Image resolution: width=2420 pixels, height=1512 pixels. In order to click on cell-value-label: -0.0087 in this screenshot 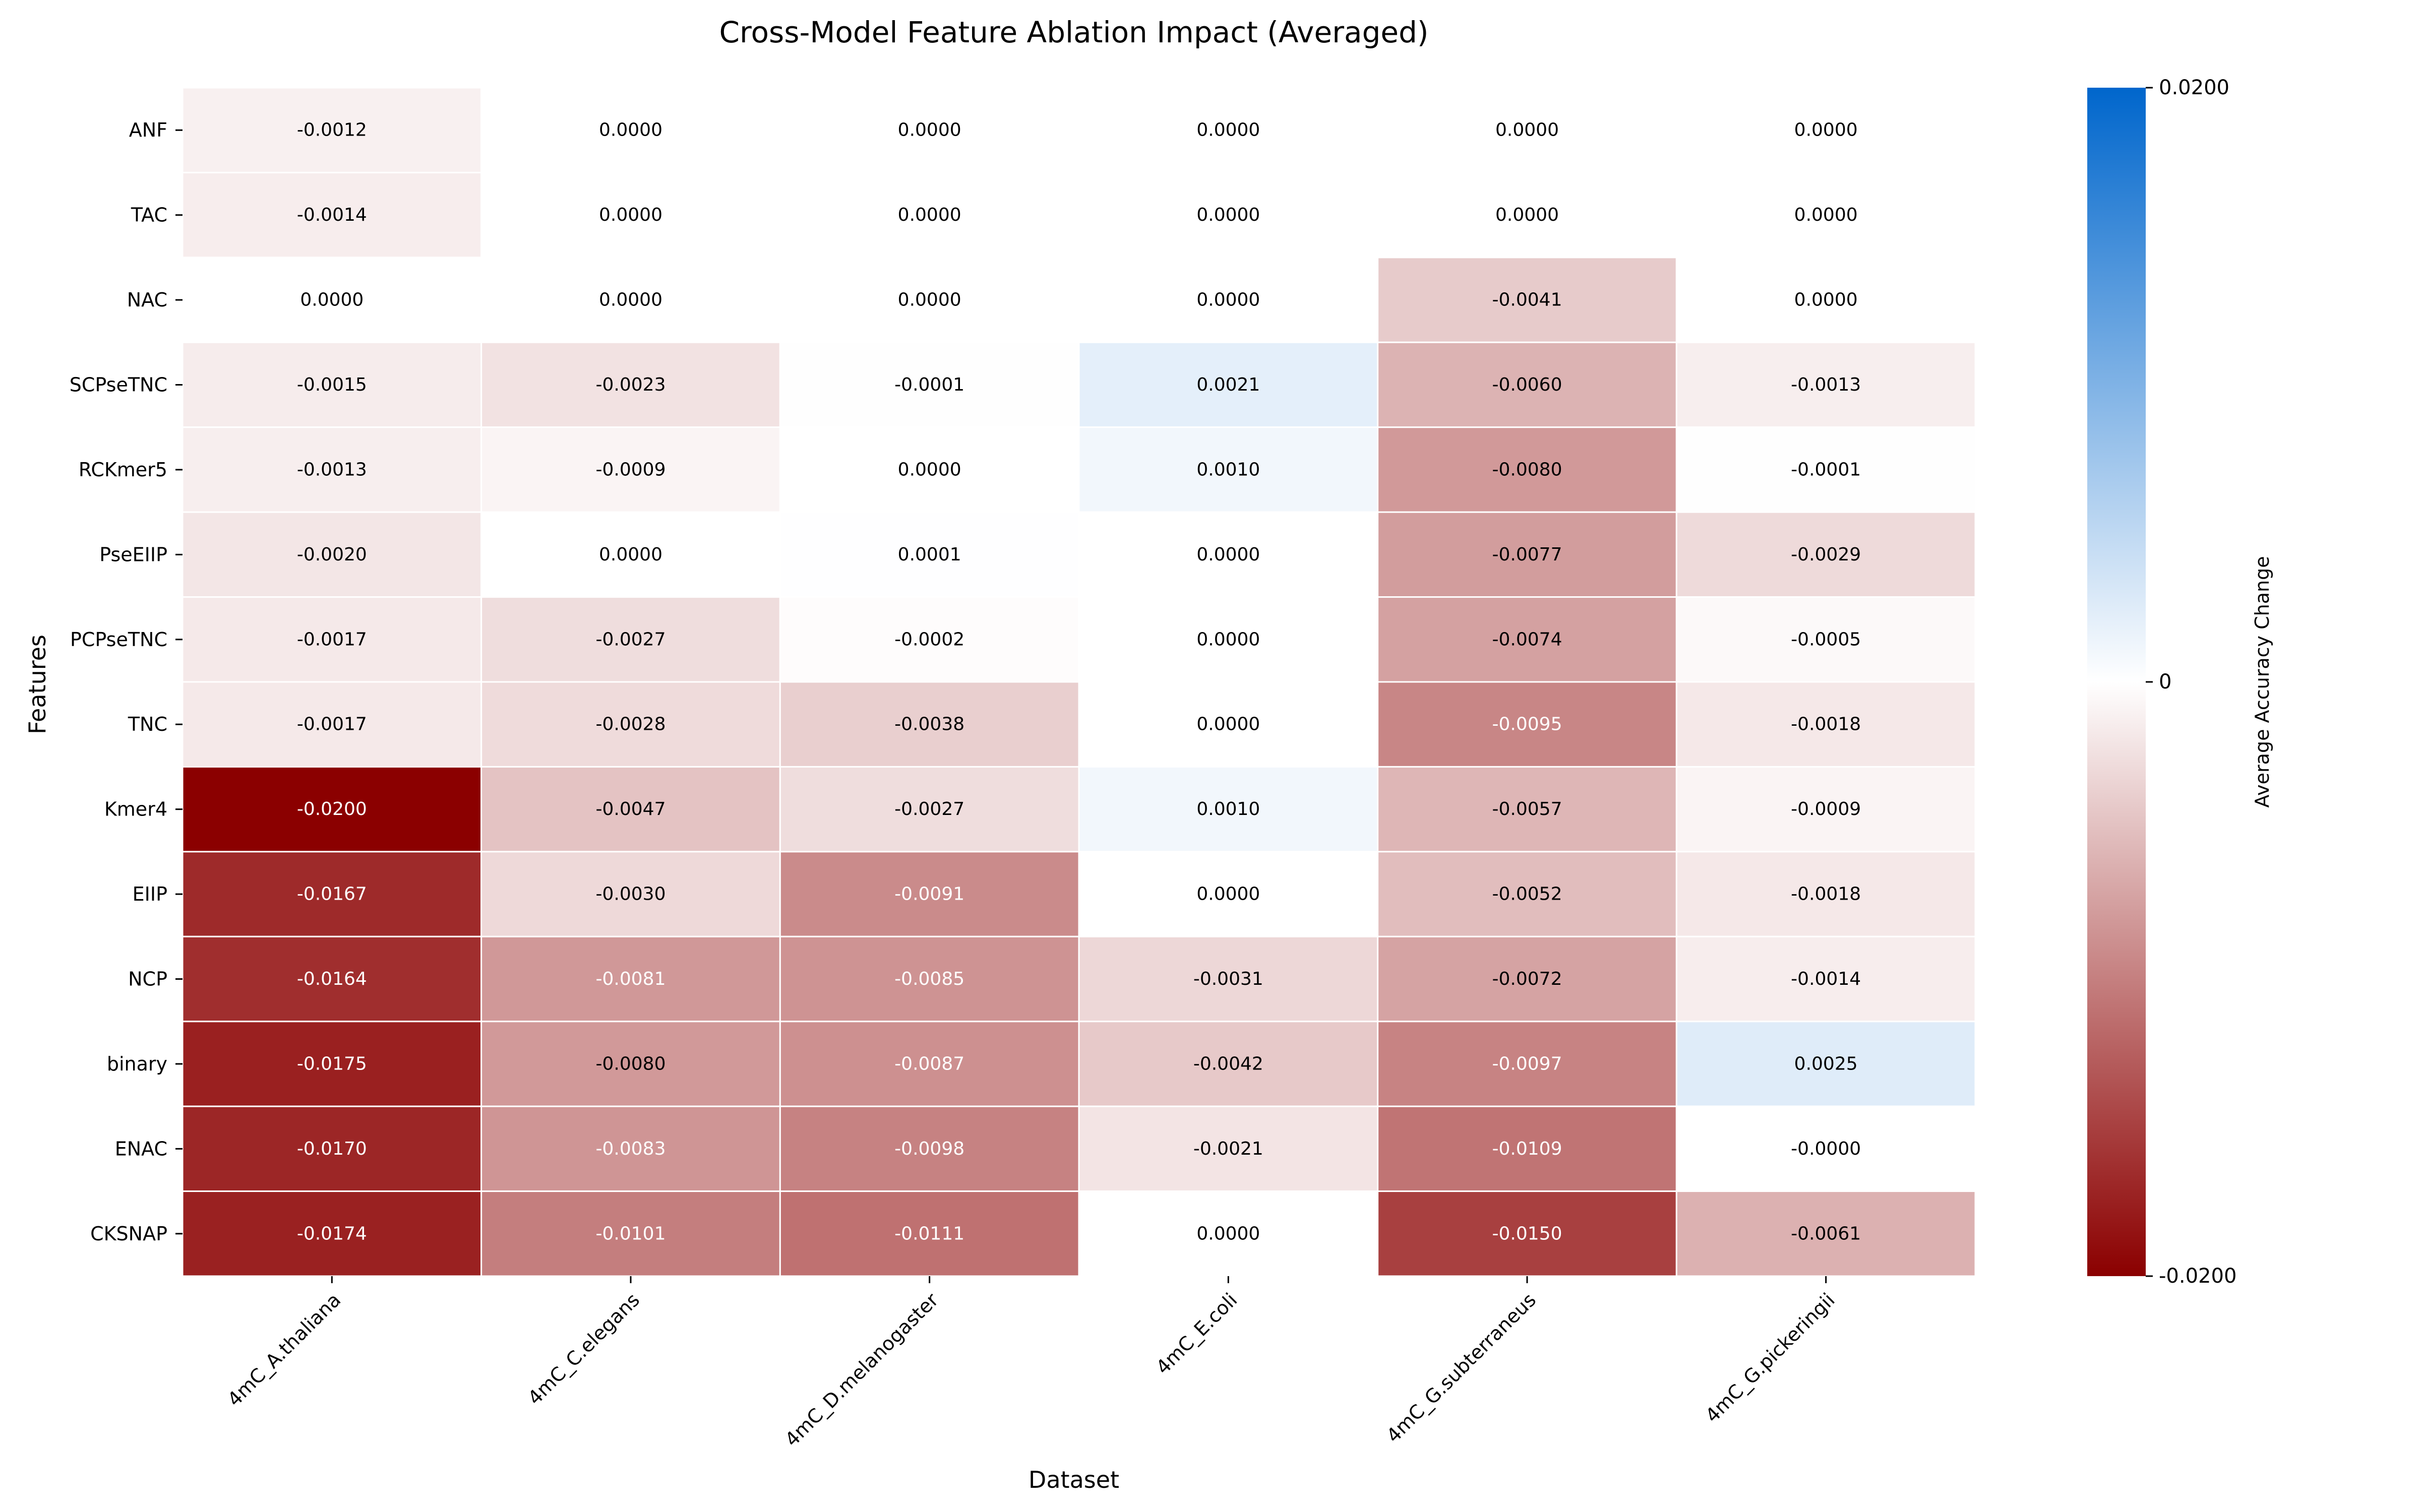, I will do `click(929, 1063)`.